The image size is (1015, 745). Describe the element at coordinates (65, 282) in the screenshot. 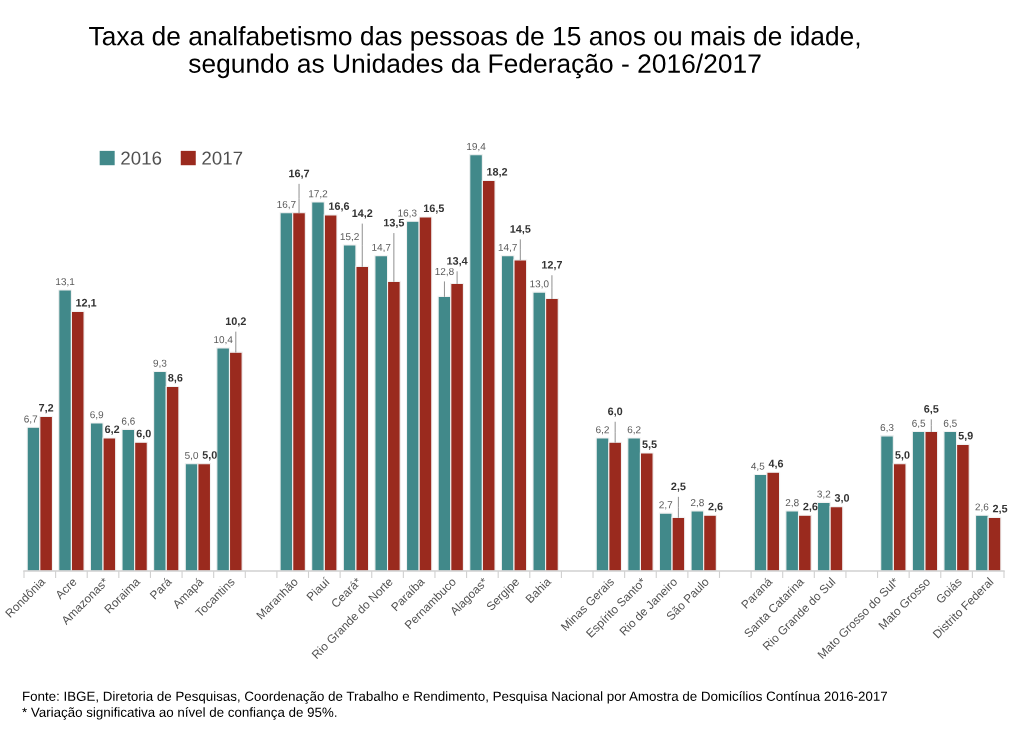

I see `data-label: 13,1` at that location.